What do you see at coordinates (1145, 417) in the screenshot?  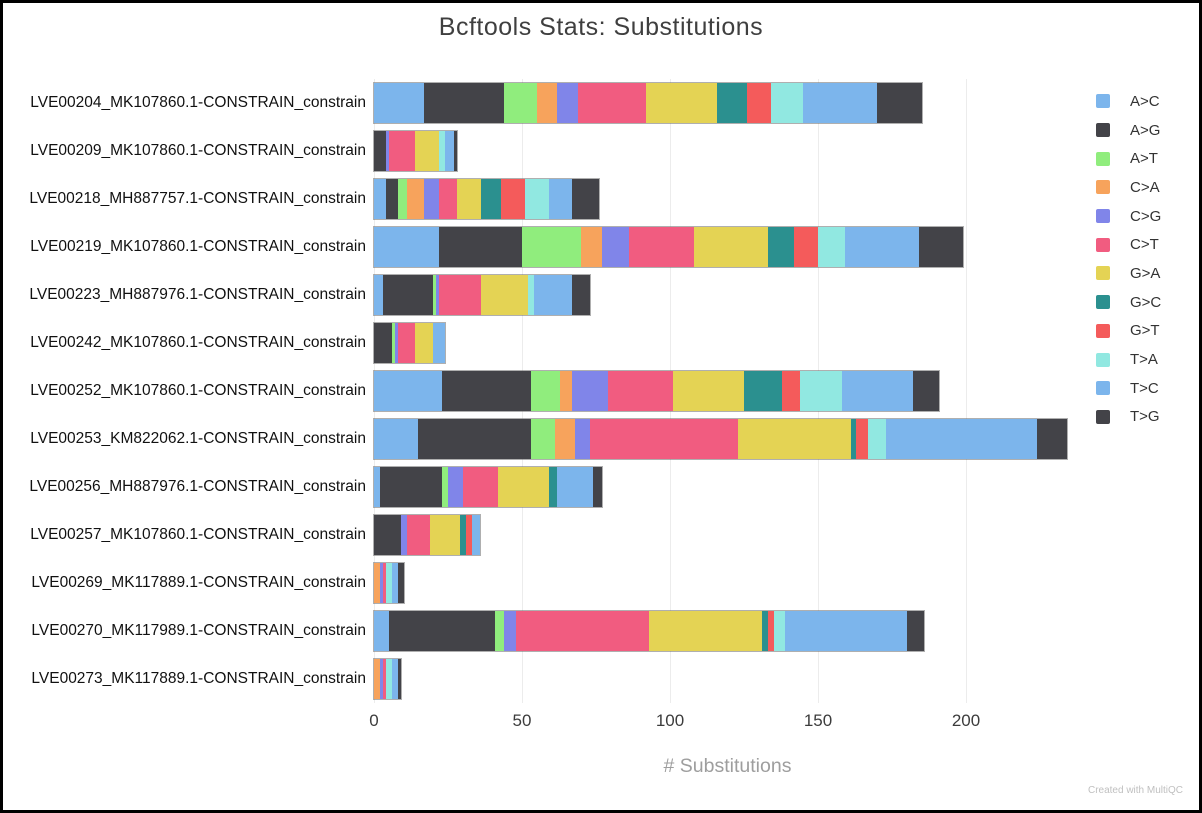 I see `legend-label: T>G` at bounding box center [1145, 417].